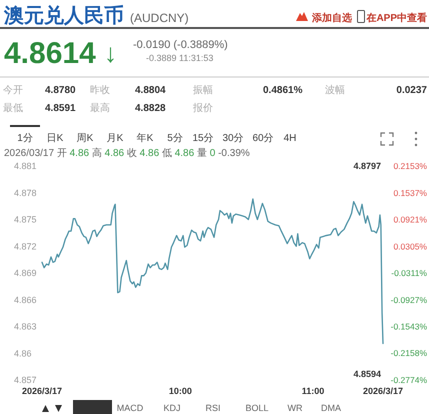 The image size is (429, 414). I want to click on text: 4H, so click(290, 138).